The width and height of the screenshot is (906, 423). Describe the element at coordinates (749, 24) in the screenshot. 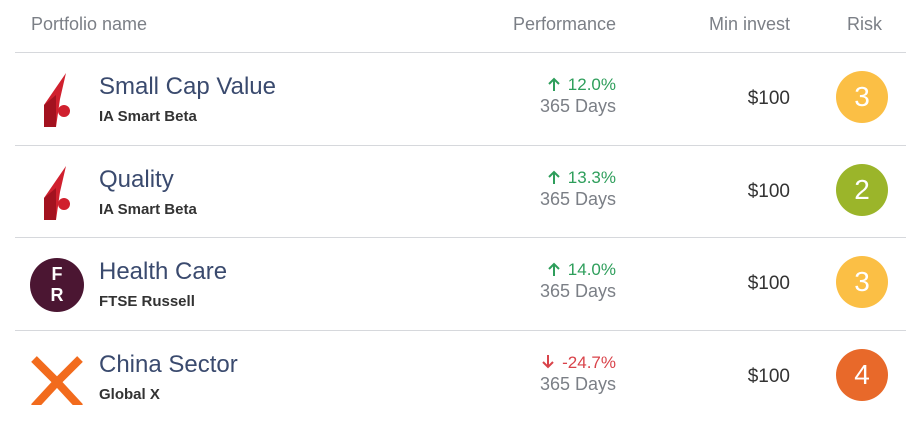

I see `column-header: Min invest` at that location.